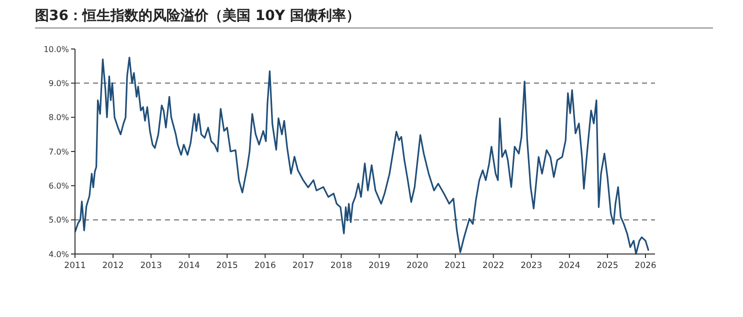 This screenshot has width=743, height=317. Describe the element at coordinates (59, 151) in the screenshot. I see `y-tick-label: 7.0%` at that location.